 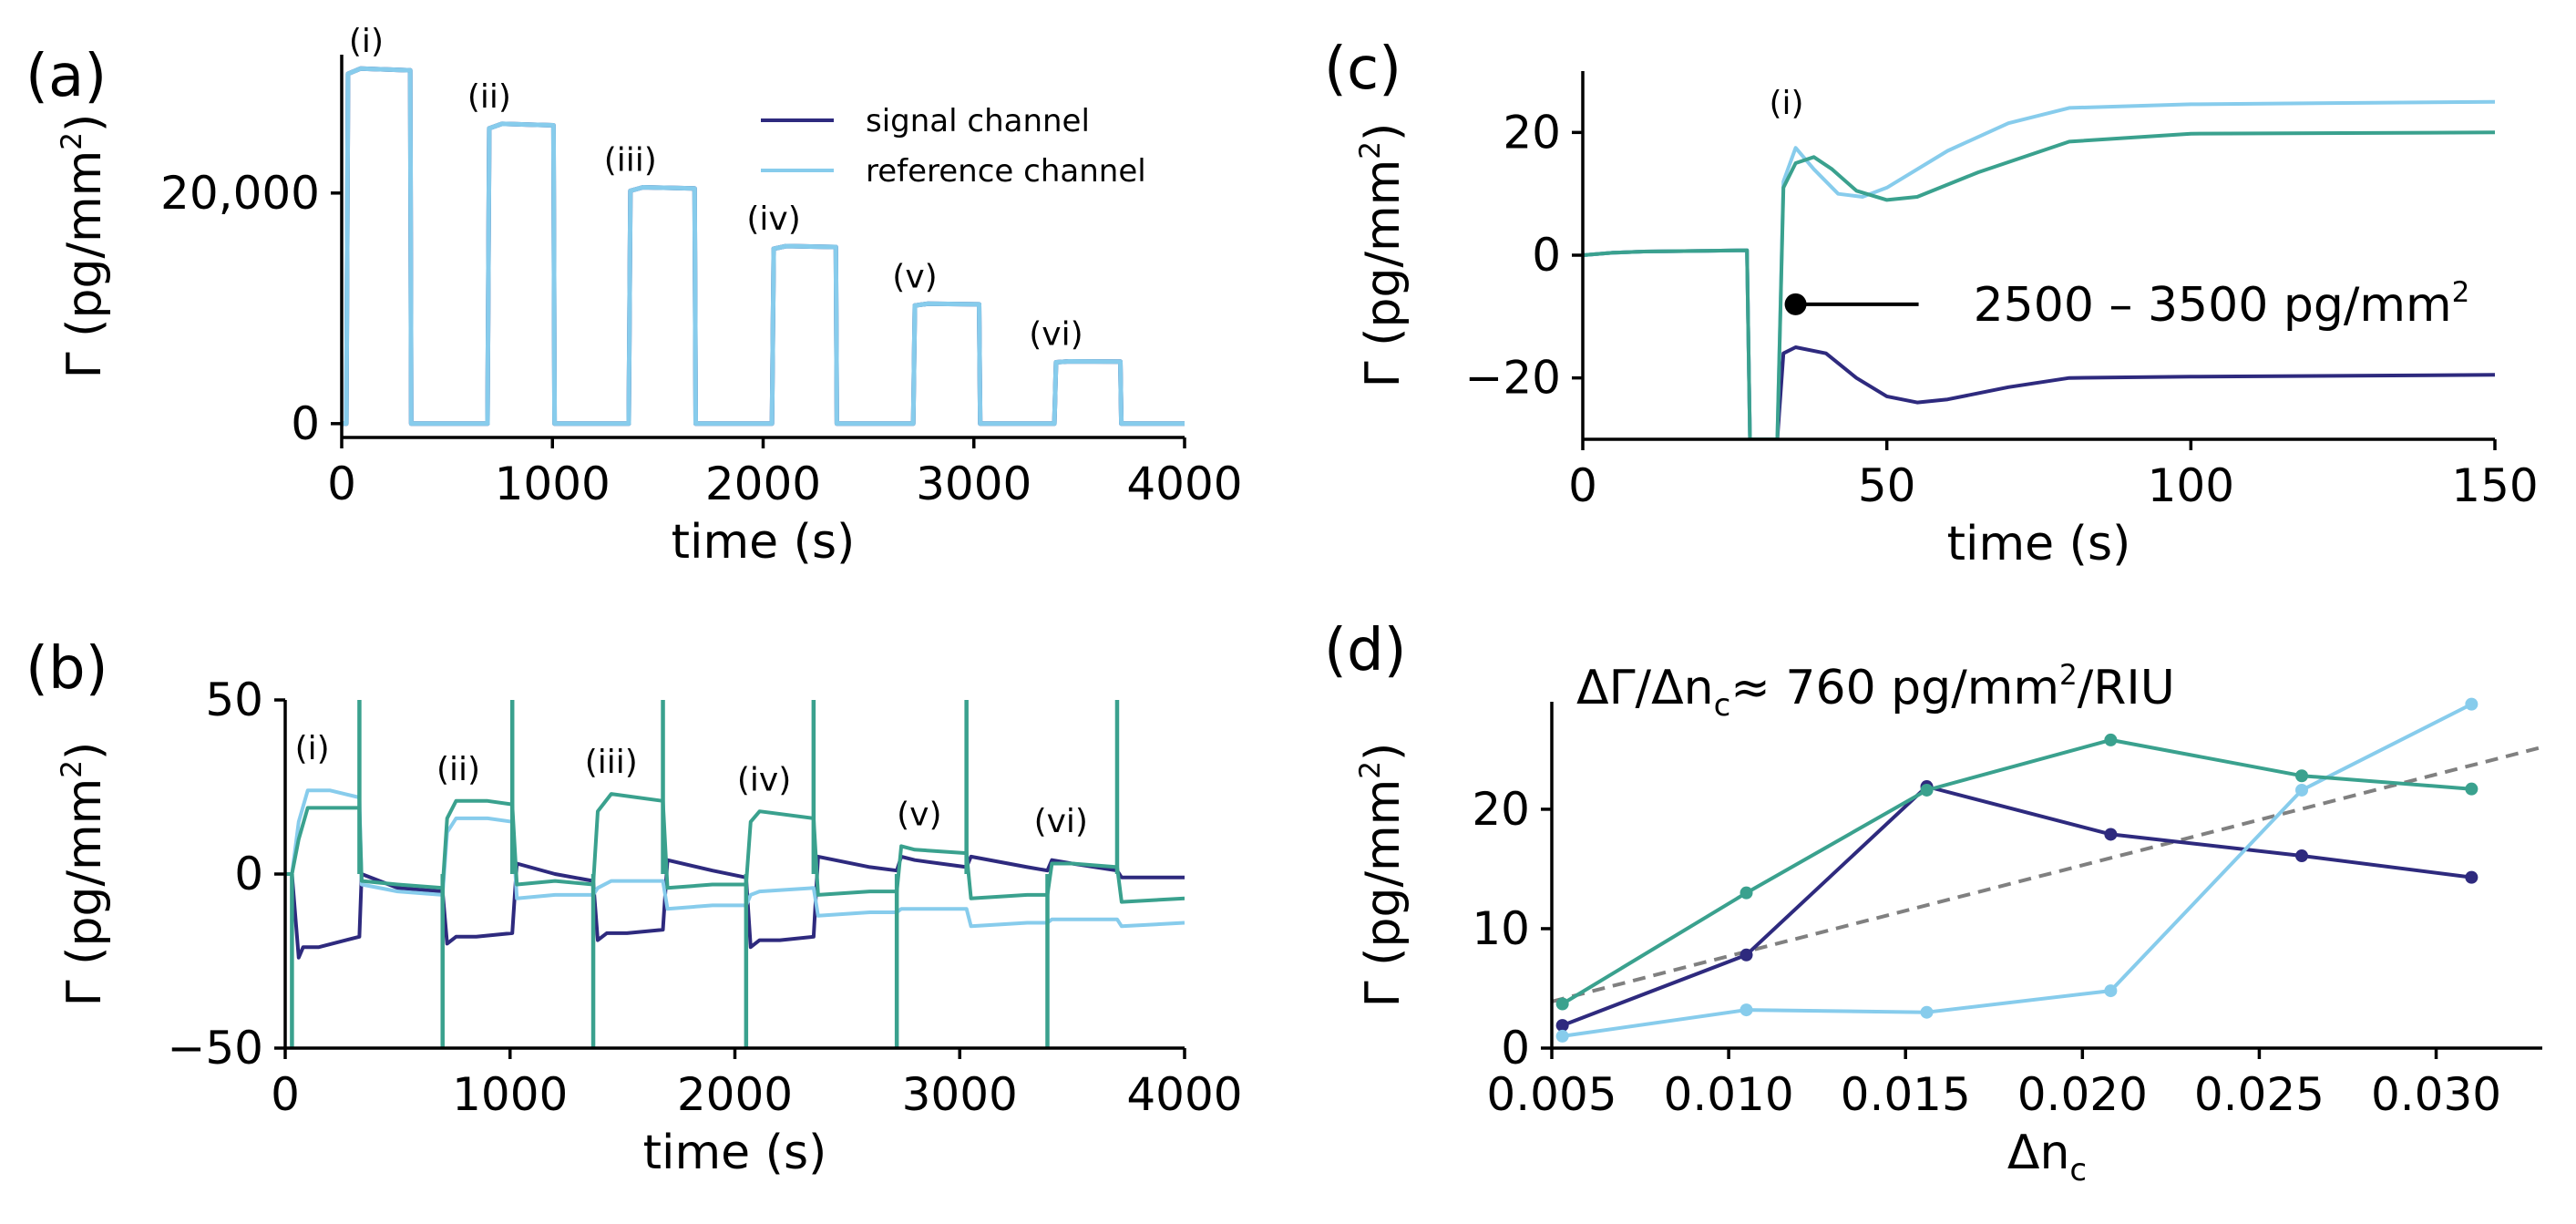 What do you see at coordinates (84, 874) in the screenshot?
I see `y-axis-label-b: Γ (pg/mm2)` at bounding box center [84, 874].